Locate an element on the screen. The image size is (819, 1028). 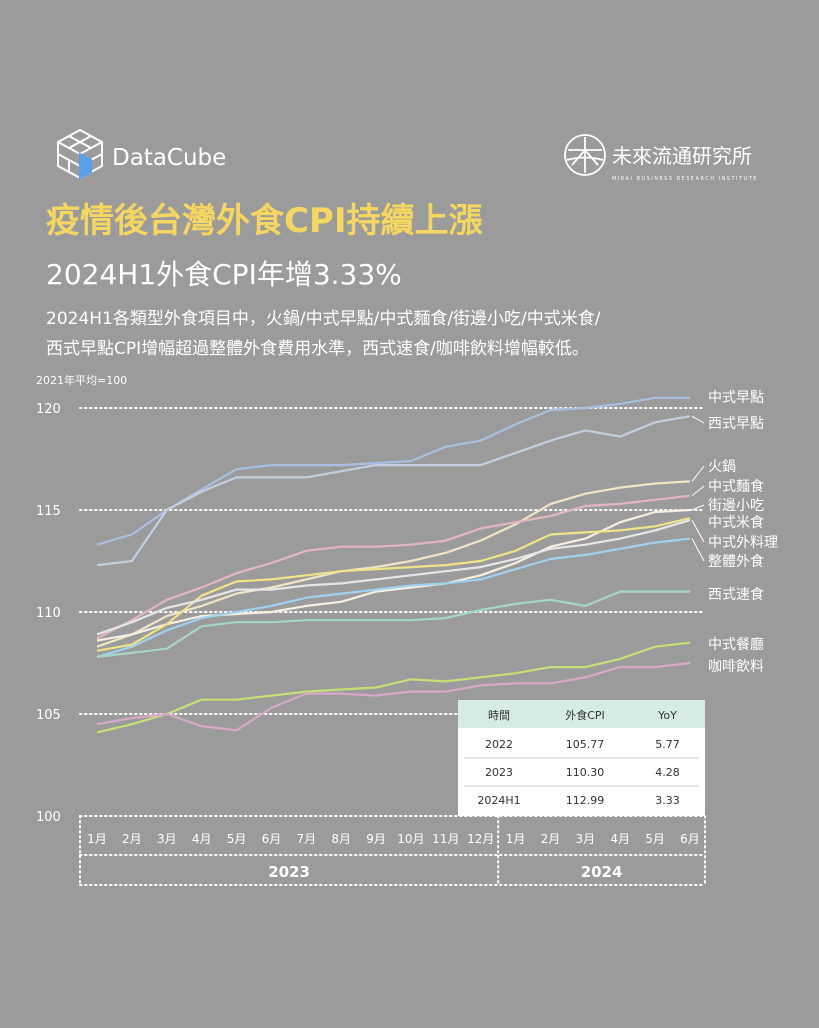
y-tick-label: 105 is located at coordinates (48, 715).